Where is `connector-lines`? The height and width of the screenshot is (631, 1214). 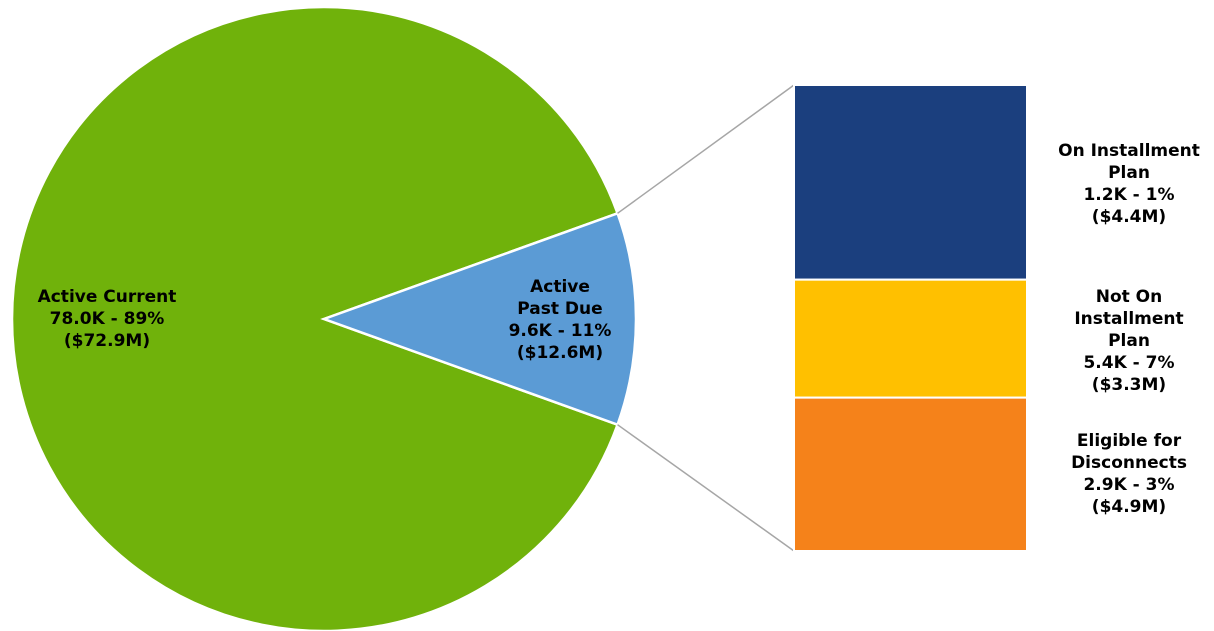
connector-lines is located at coordinates (706, 318).